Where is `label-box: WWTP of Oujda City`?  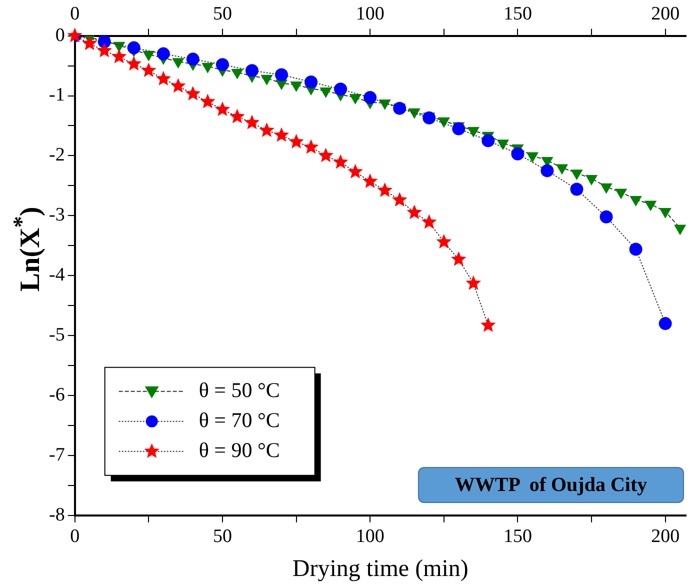 label-box: WWTP of Oujda City is located at coordinates (551, 485).